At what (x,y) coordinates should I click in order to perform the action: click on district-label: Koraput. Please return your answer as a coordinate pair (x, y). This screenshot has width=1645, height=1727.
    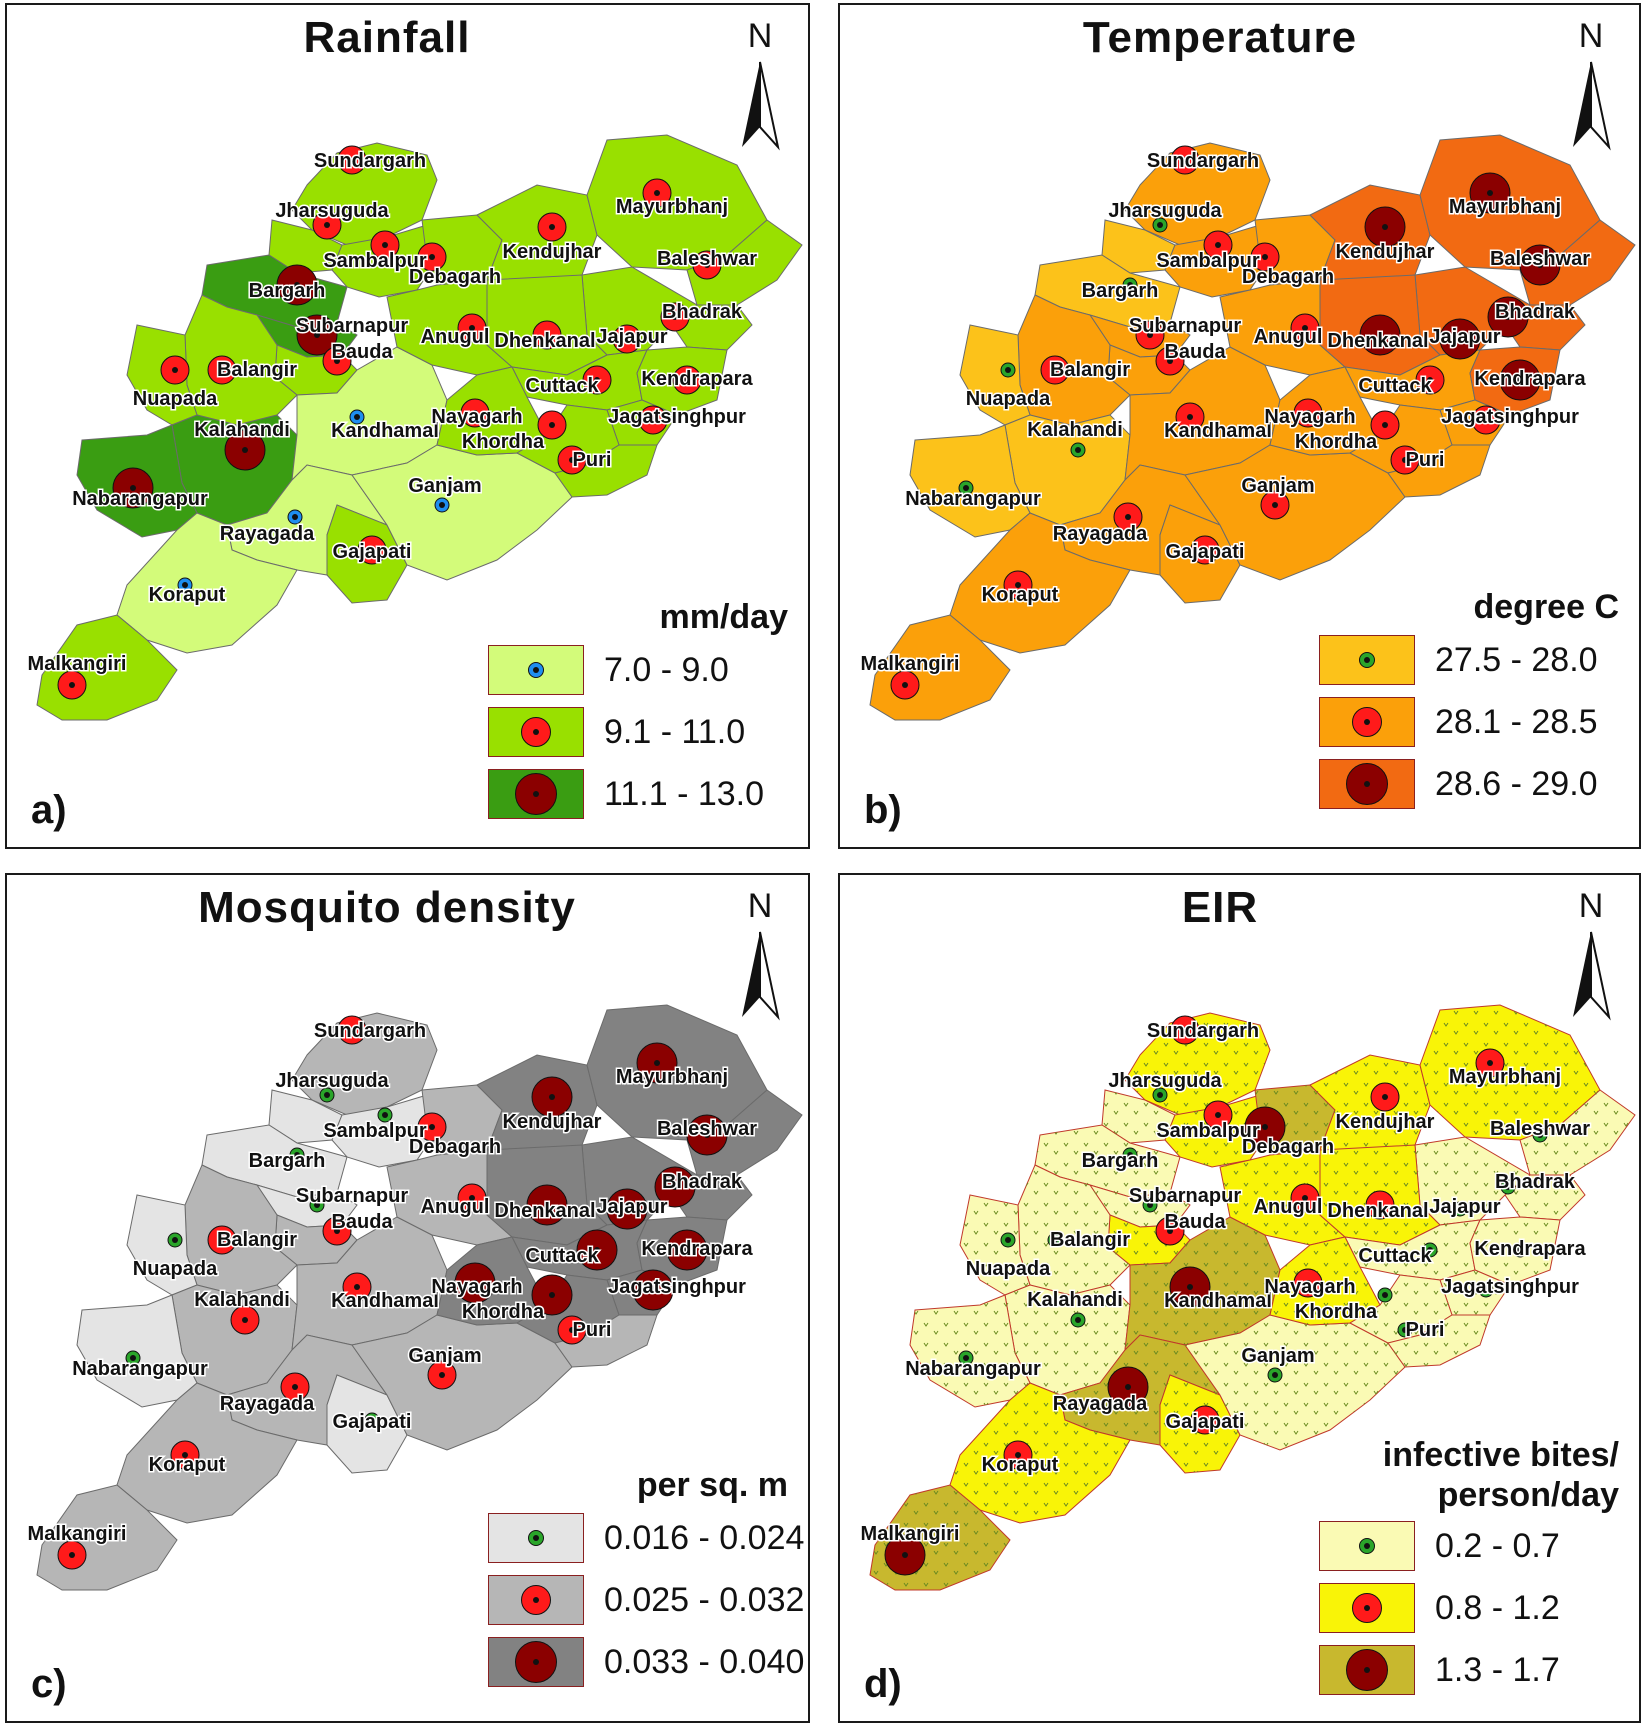
    Looking at the image, I should click on (187, 1465).